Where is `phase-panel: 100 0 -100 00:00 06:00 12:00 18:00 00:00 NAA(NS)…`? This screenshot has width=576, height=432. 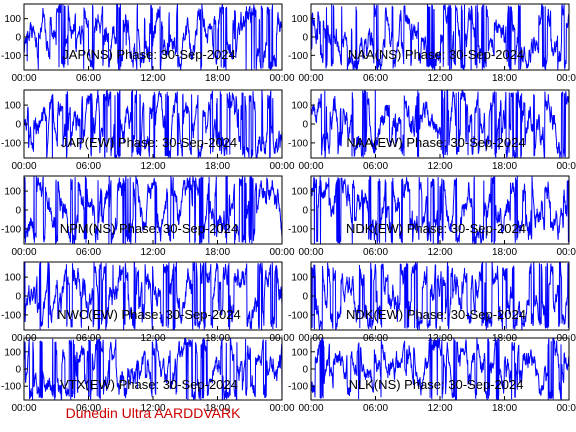 phase-panel: 100 0 -100 00:00 06:00 12:00 18:00 00:00 NAA(NS)… is located at coordinates (432, 43).